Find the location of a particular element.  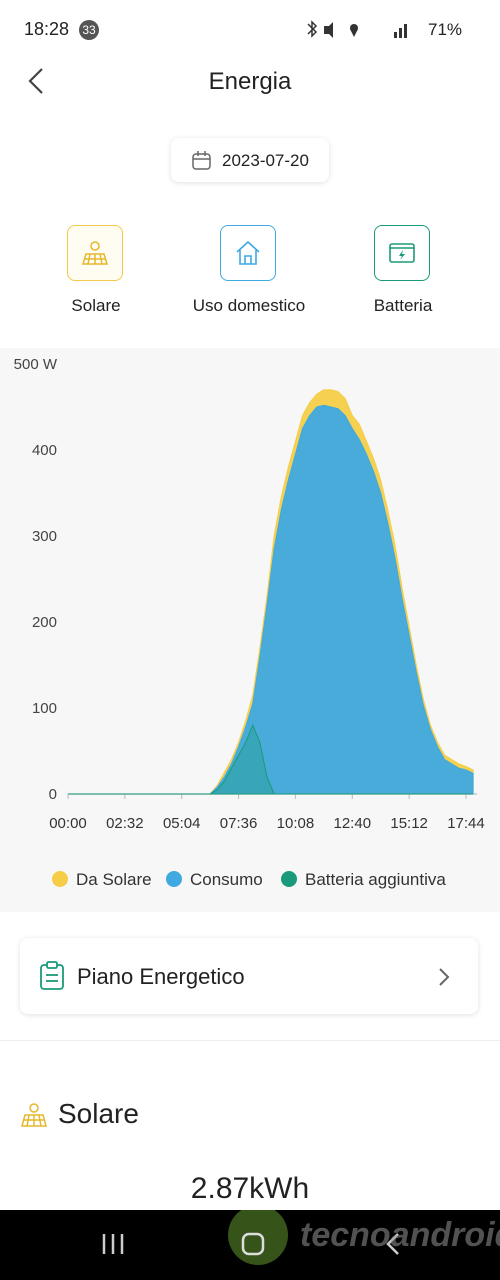

plan-card: Piano Energetico is located at coordinates (249, 976).